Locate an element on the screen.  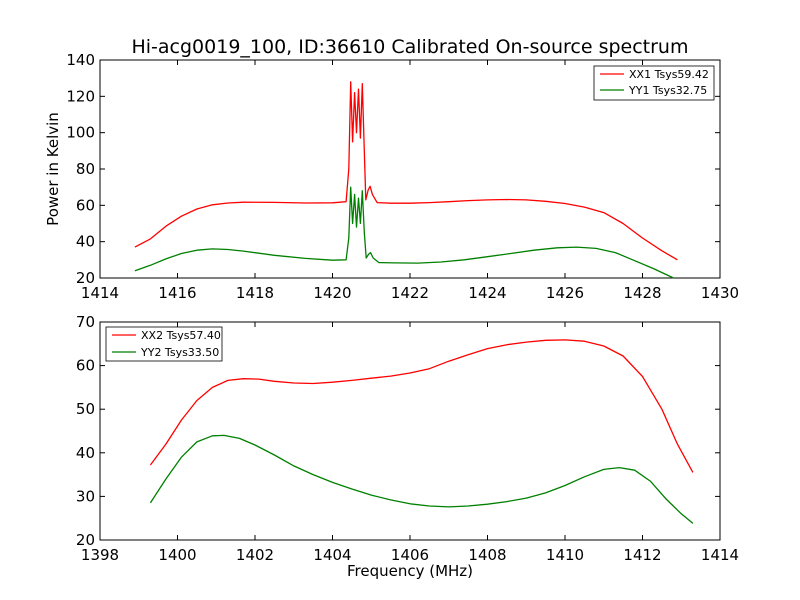
bottom-x-tick-label: 1414 is located at coordinates (720, 555).